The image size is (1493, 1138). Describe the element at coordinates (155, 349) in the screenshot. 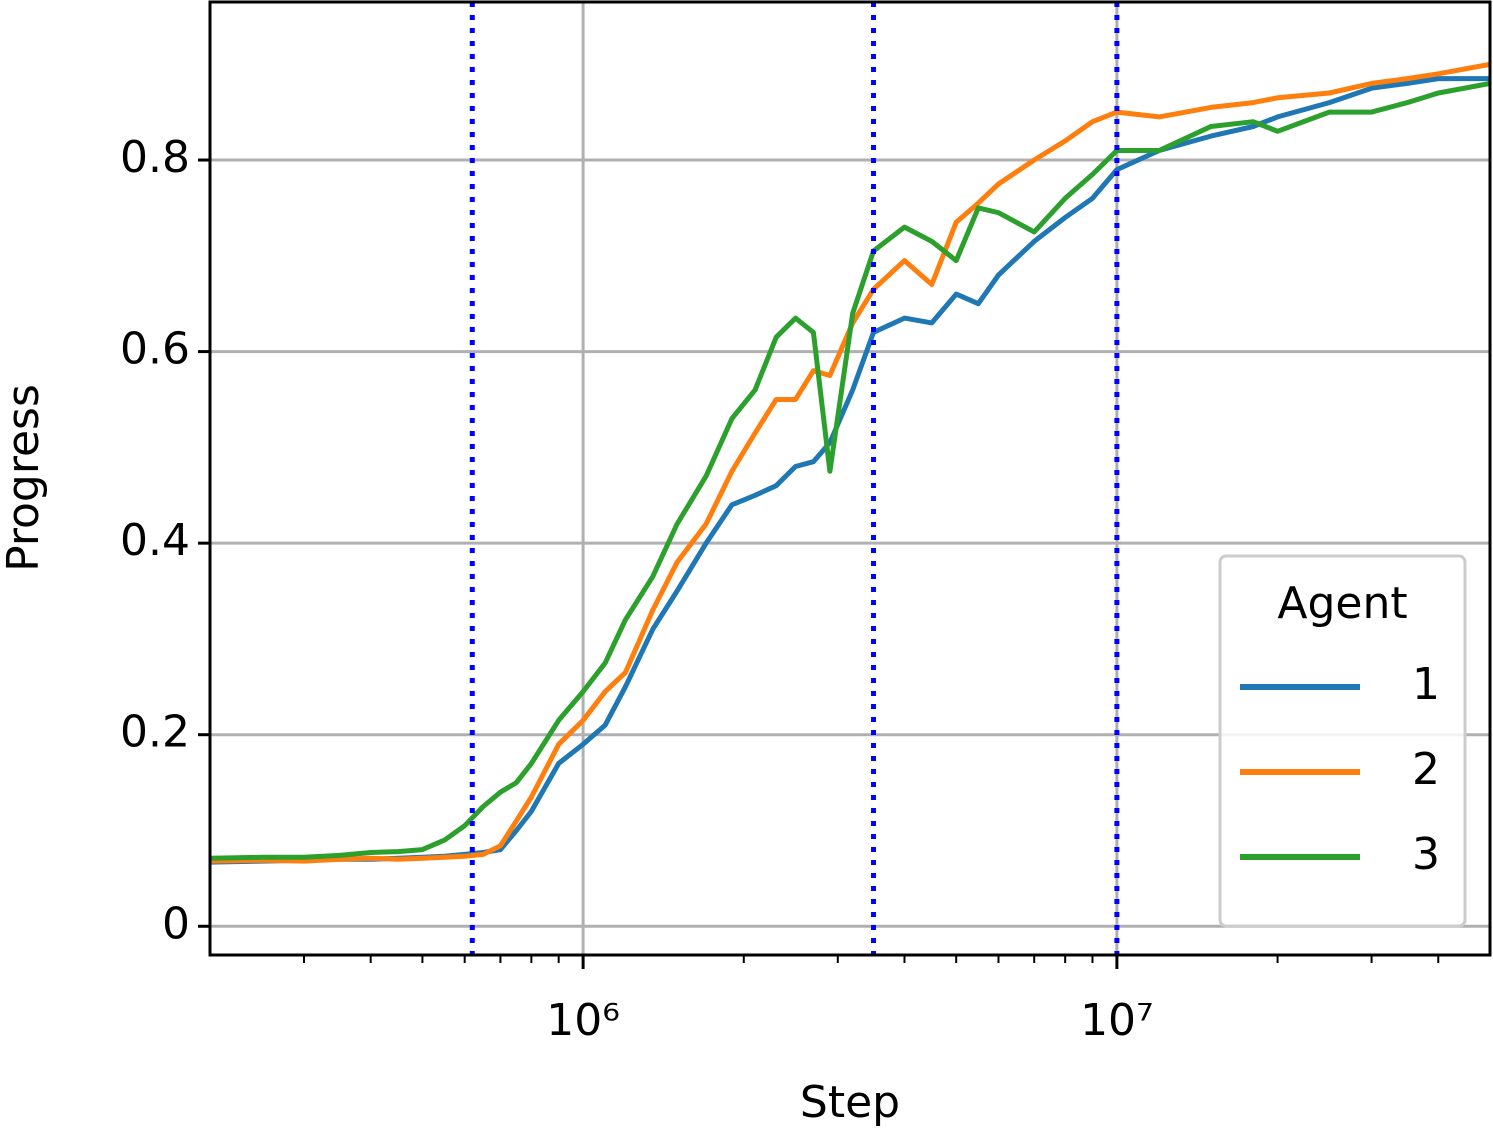

I see `y-tick-label: 0.6` at that location.